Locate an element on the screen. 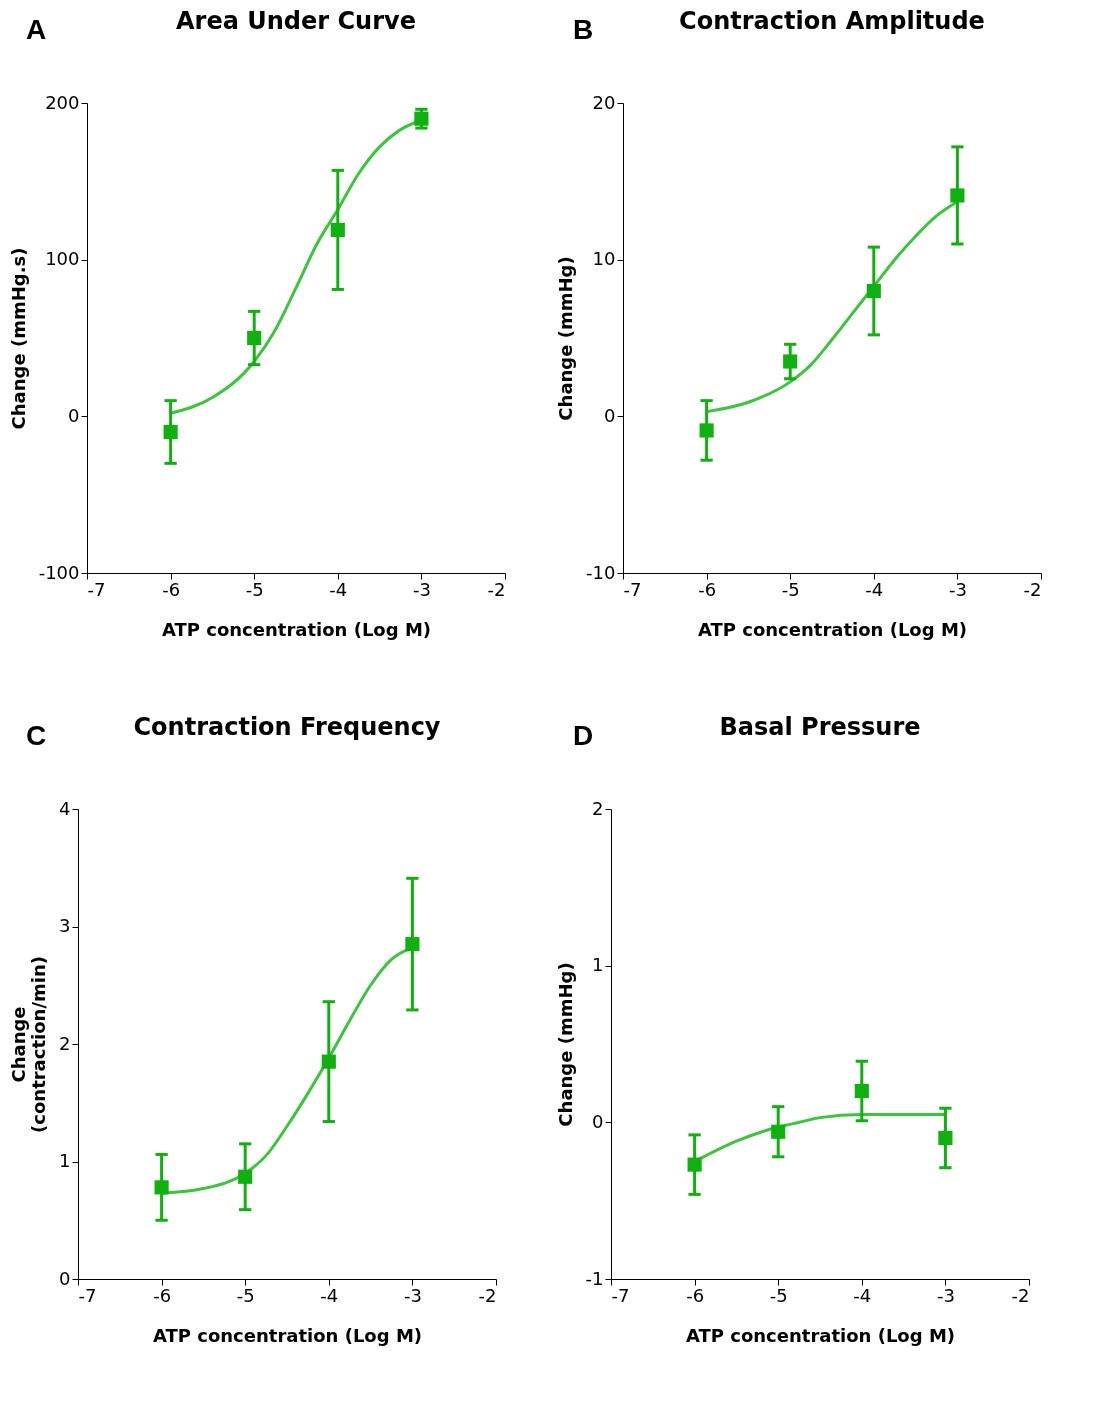 Image resolution: width=1094 pixels, height=1412 pixels. y-tick-label: 20 is located at coordinates (604, 102).